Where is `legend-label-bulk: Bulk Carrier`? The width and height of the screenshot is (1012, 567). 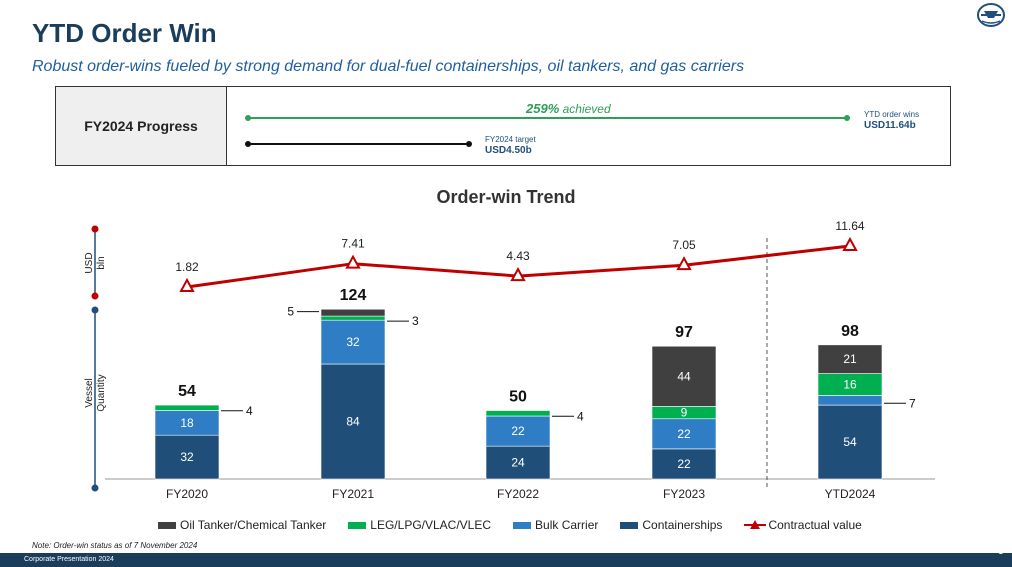
legend-label-bulk: Bulk Carrier is located at coordinates (567, 525).